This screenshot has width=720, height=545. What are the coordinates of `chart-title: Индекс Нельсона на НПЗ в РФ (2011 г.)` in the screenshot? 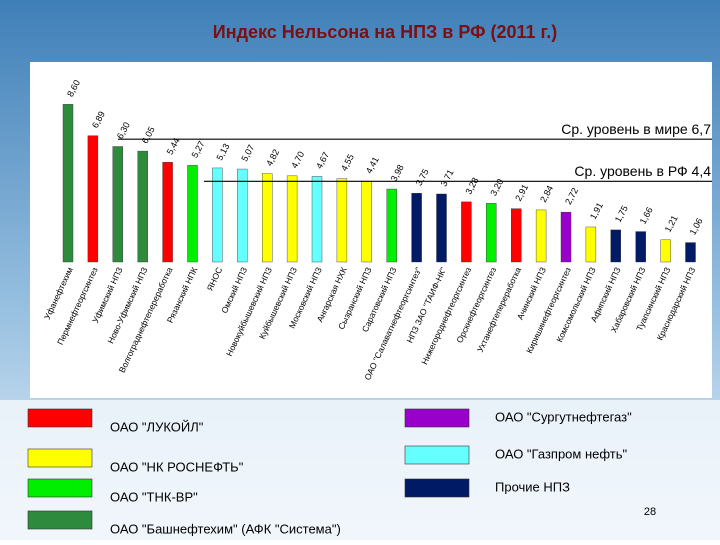 It's located at (385, 32).